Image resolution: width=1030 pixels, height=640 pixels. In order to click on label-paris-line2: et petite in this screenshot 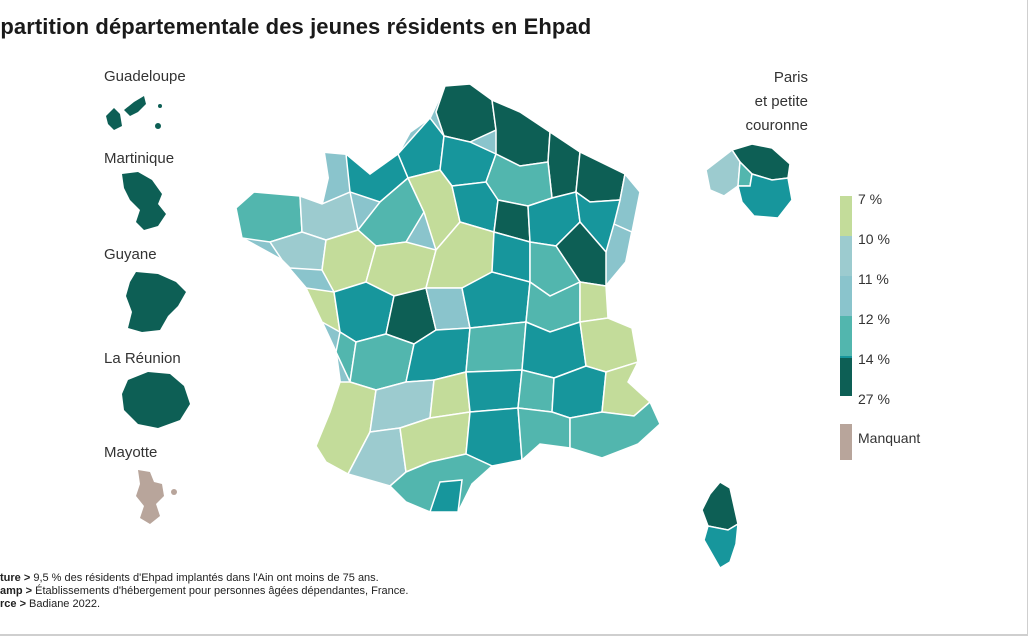, I will do `click(781, 101)`.